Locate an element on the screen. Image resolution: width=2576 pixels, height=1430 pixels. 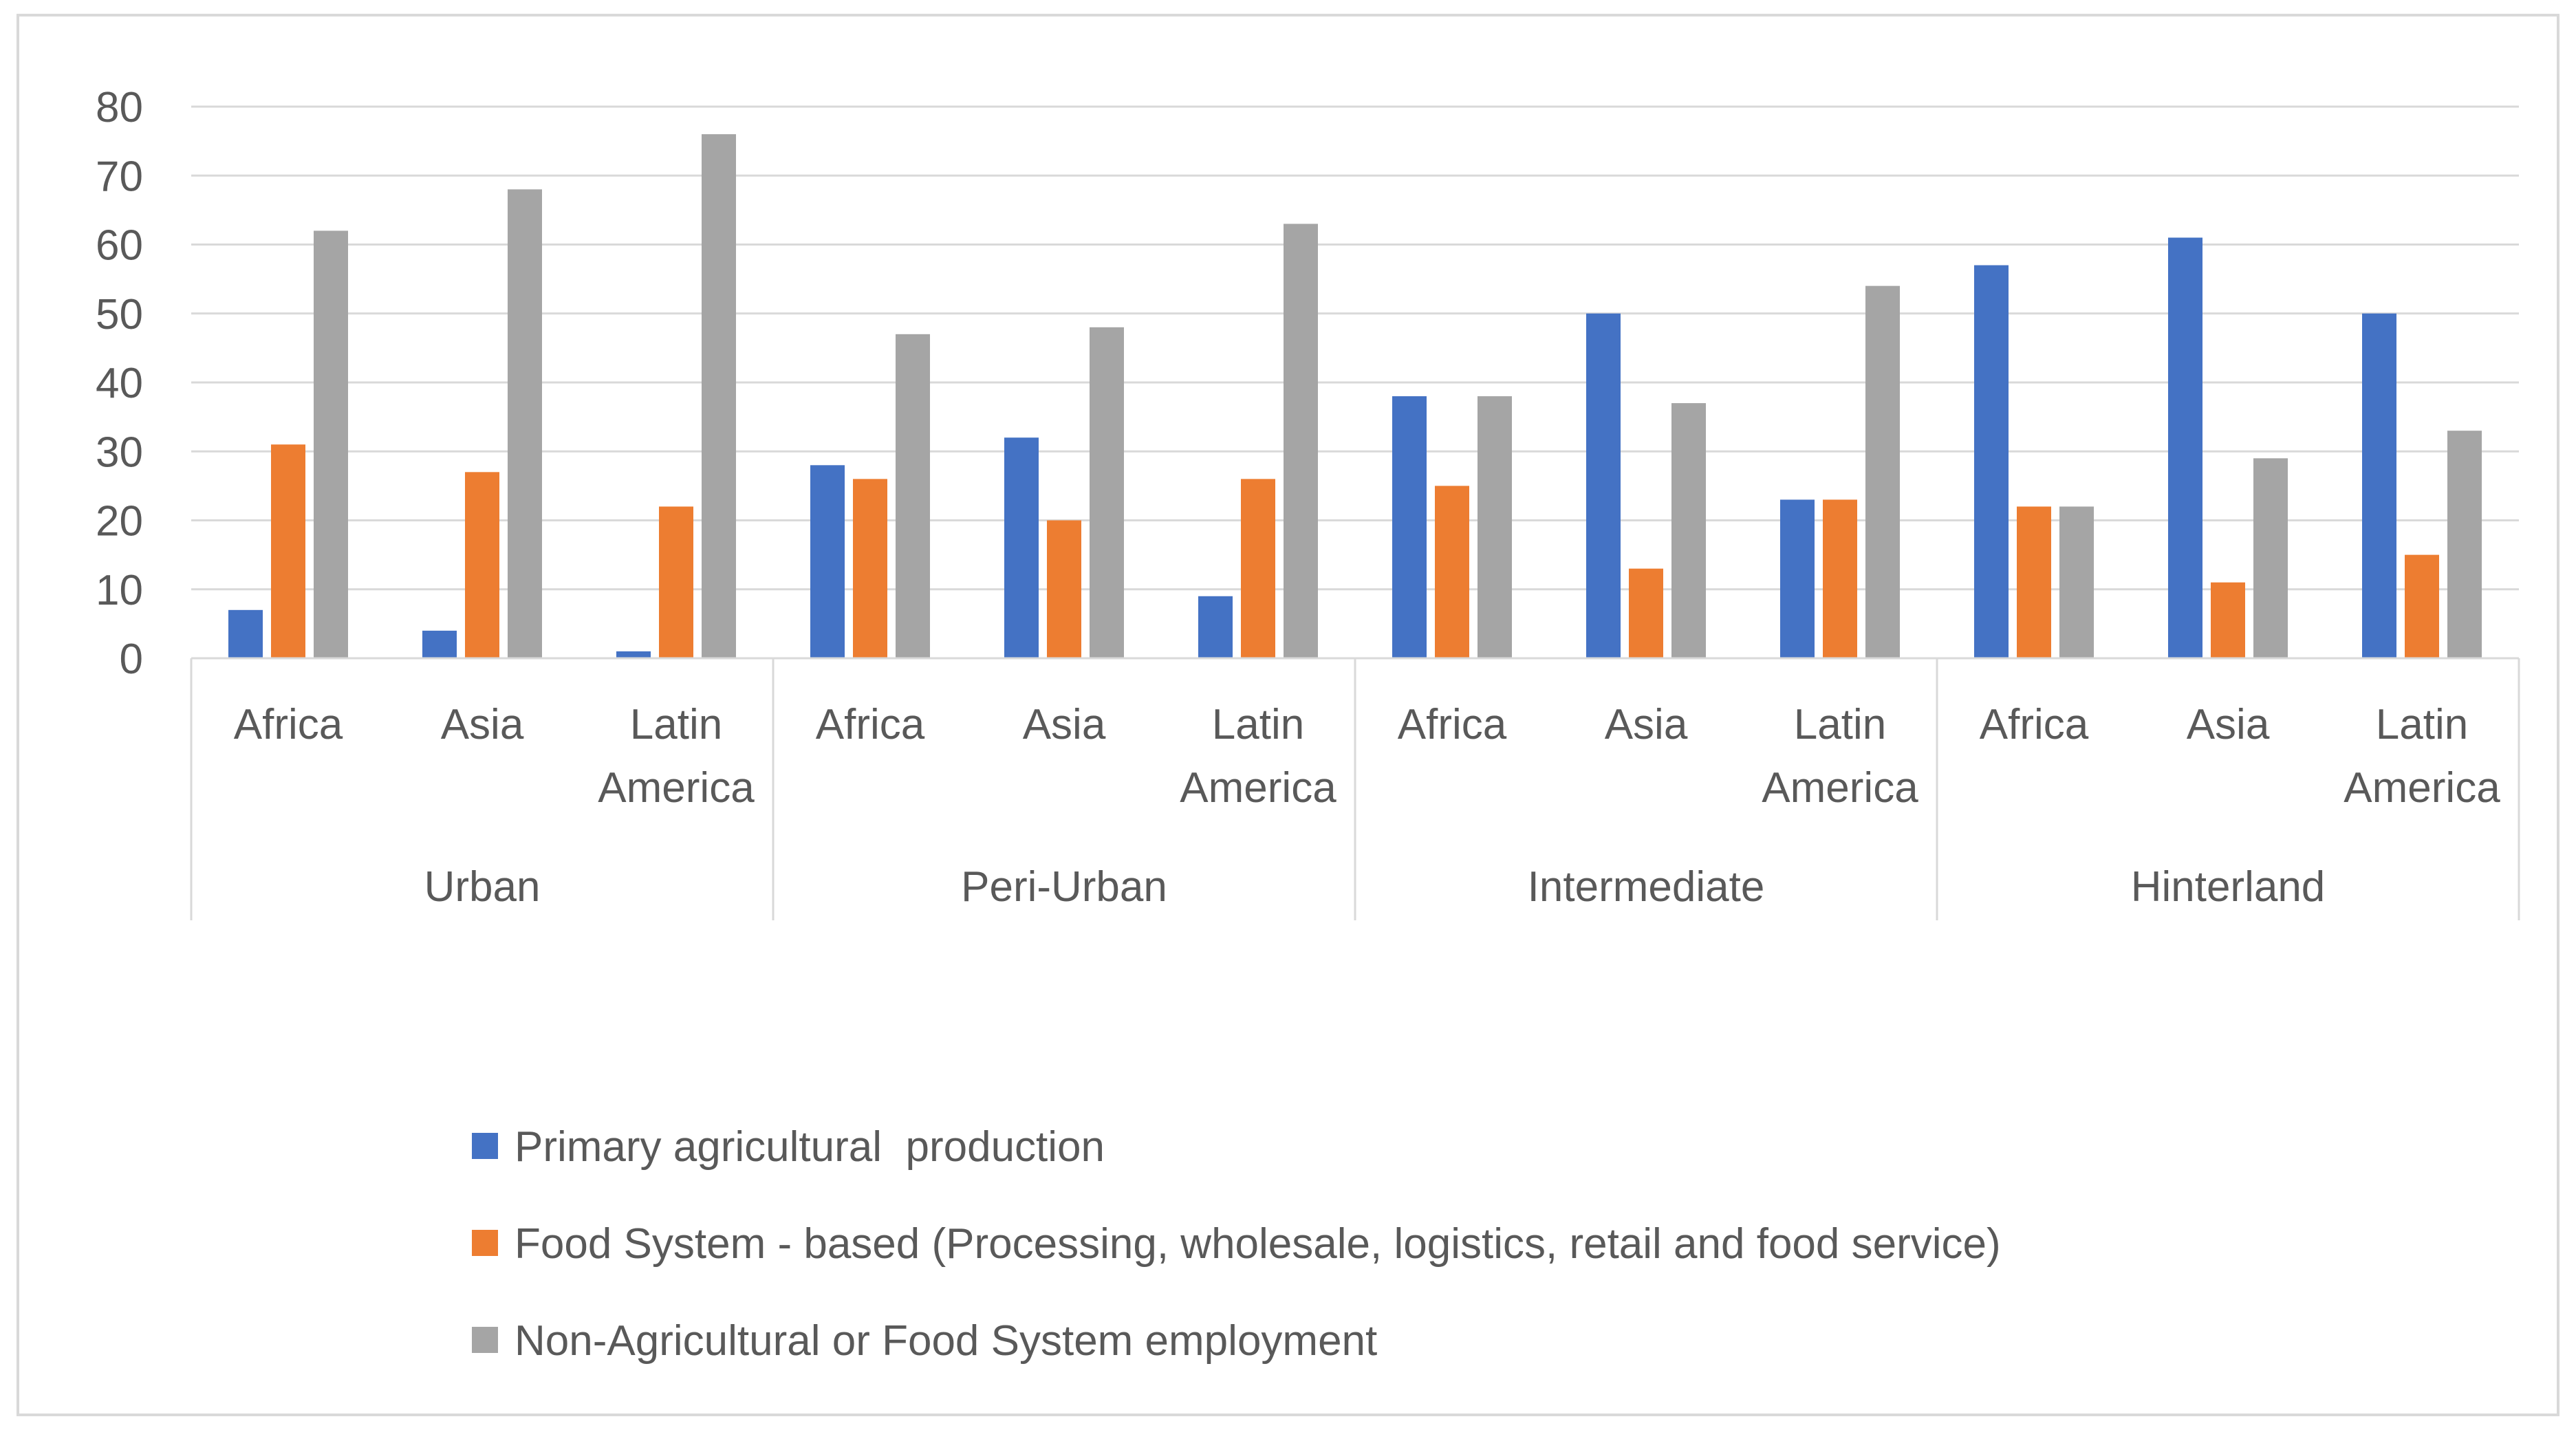
y-tick-label: 20 is located at coordinates (119, 521).